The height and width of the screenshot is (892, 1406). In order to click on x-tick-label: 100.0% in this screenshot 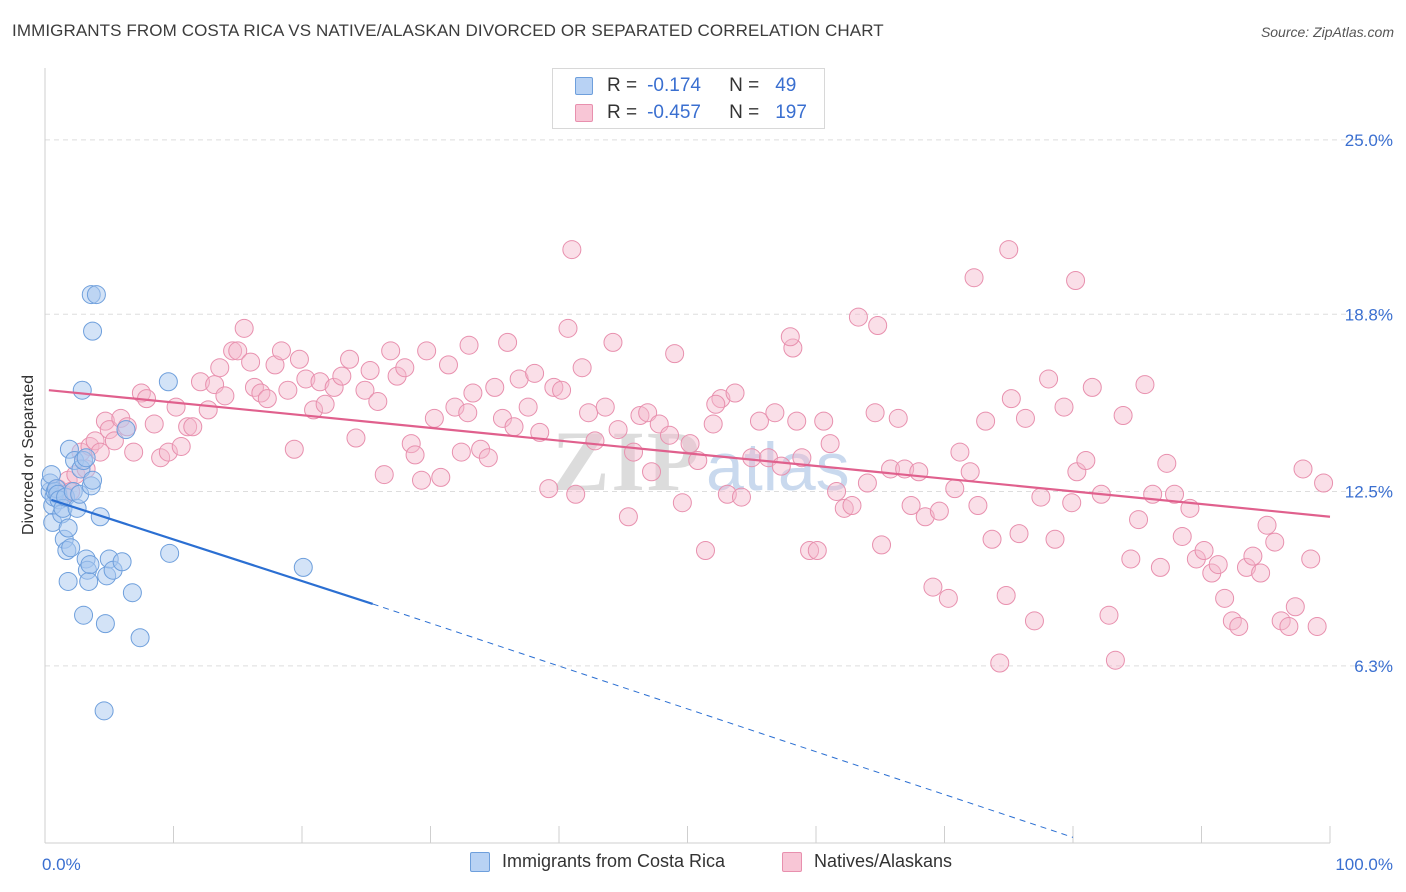, I will do `click(1364, 864)`.